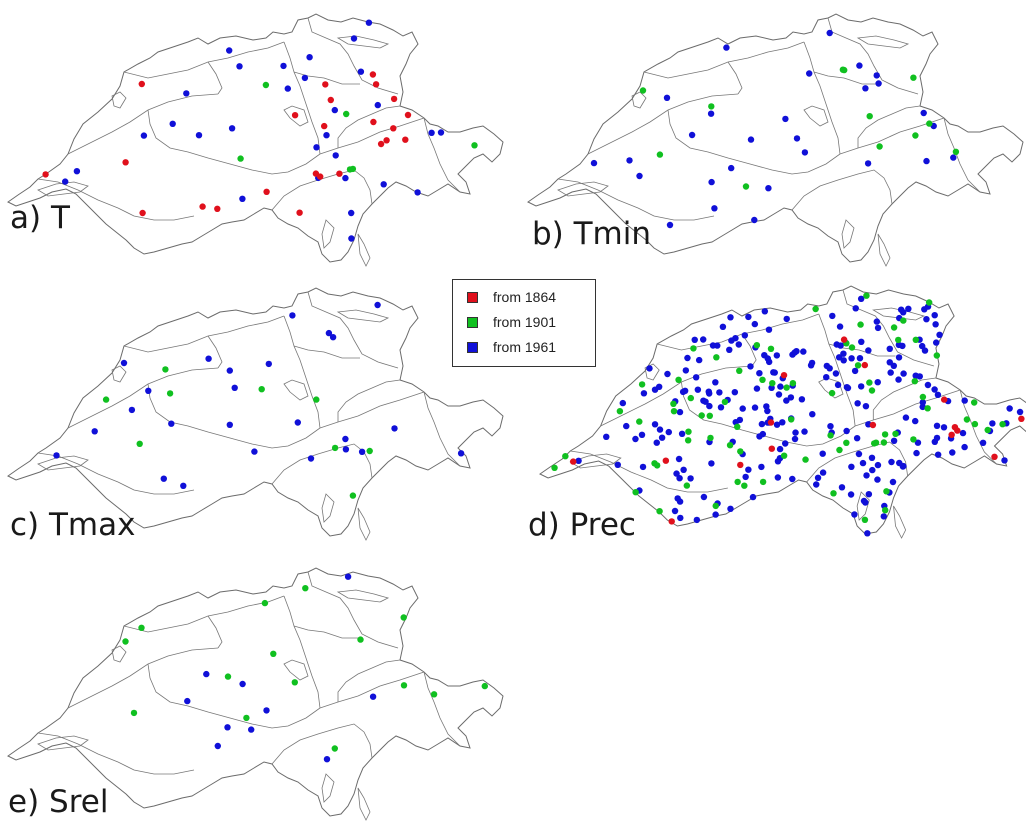  I want to click on panel-label-srel: e) Srel, so click(58, 802).